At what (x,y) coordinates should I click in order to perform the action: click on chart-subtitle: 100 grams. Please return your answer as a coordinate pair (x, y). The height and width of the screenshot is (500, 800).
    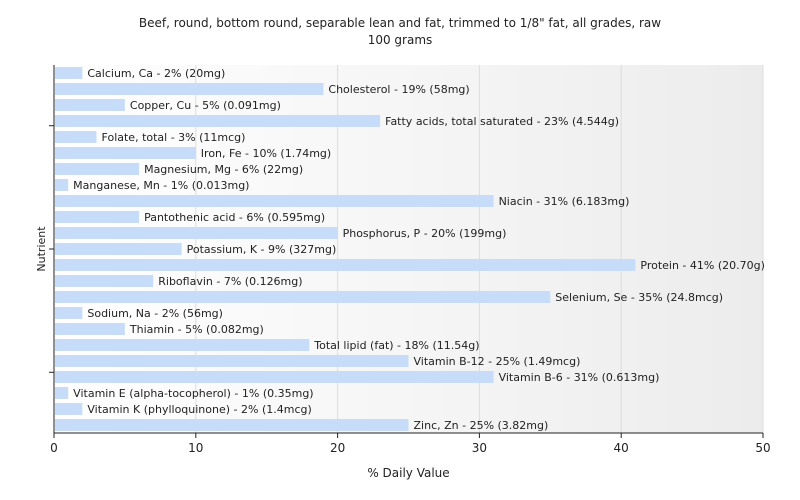
    Looking at the image, I should click on (400, 40).